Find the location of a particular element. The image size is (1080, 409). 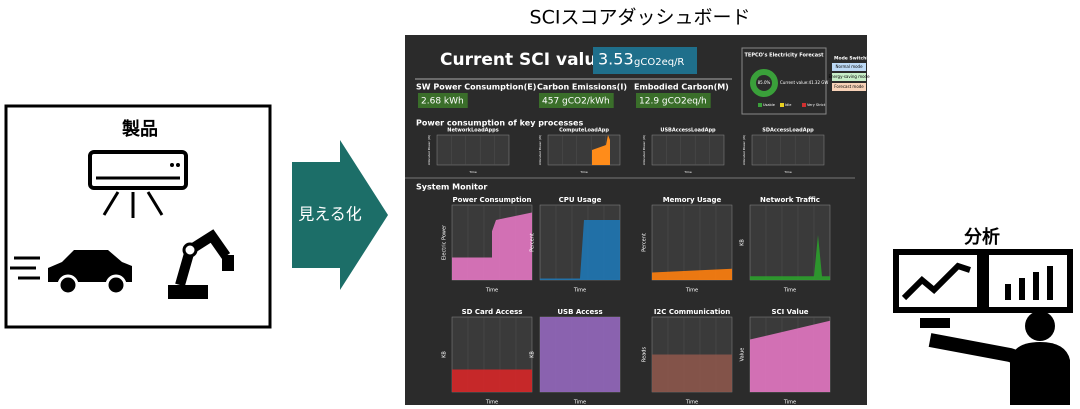

product-label: 製品 is located at coordinates (139, 129).